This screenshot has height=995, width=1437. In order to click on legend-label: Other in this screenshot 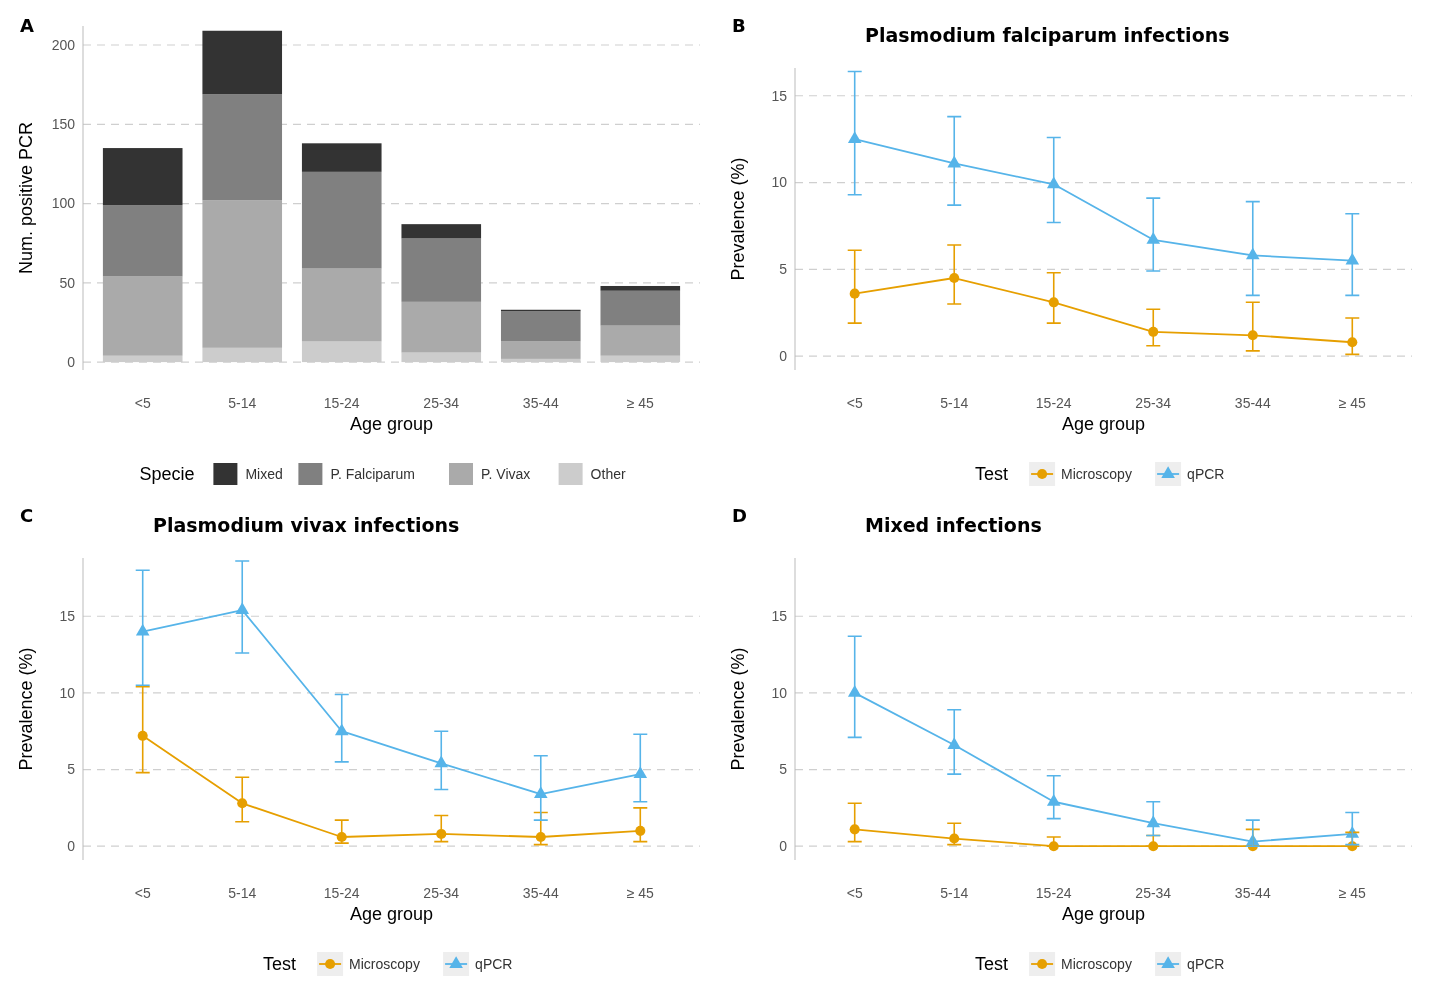, I will do `click(608, 473)`.